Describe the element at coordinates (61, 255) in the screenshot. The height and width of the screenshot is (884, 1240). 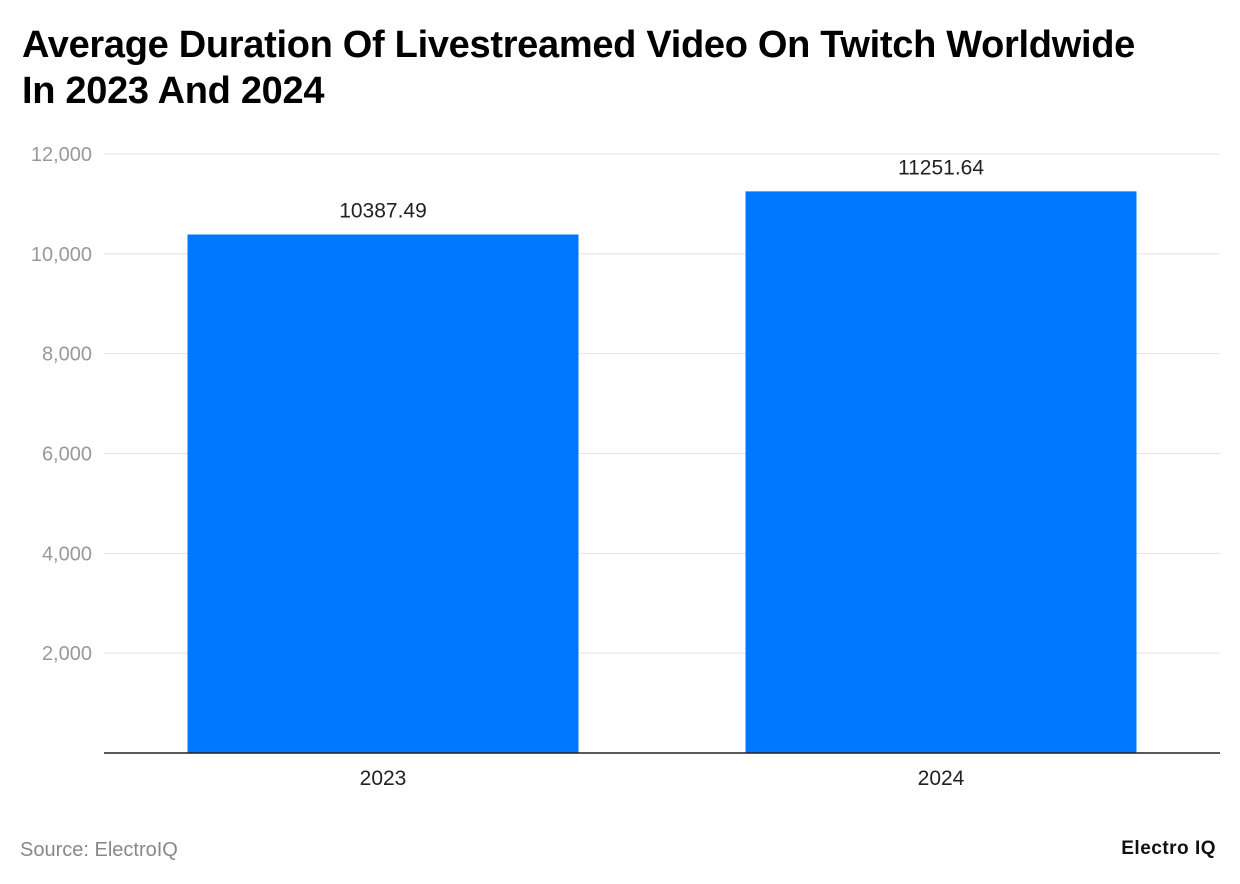
I see `y-tick-label: 10,000` at that location.